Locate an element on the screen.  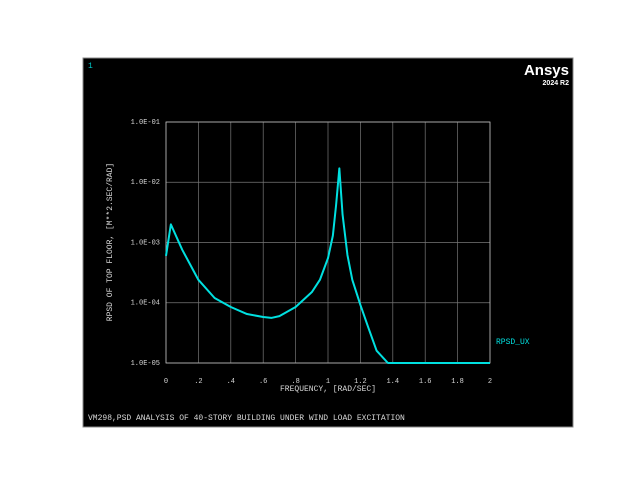
version: 2024 R2 is located at coordinates (556, 83).